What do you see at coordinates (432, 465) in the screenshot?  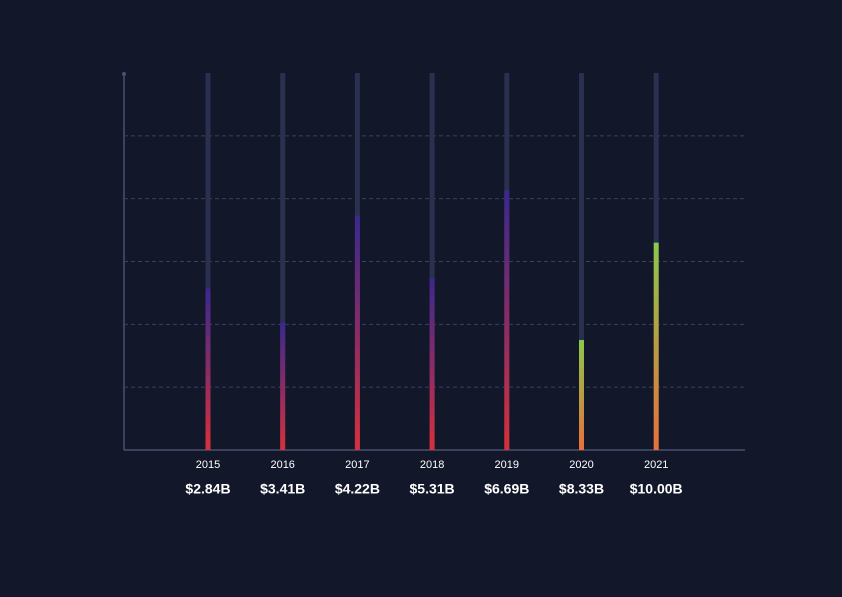 I see `x-tick-label: 2018` at bounding box center [432, 465].